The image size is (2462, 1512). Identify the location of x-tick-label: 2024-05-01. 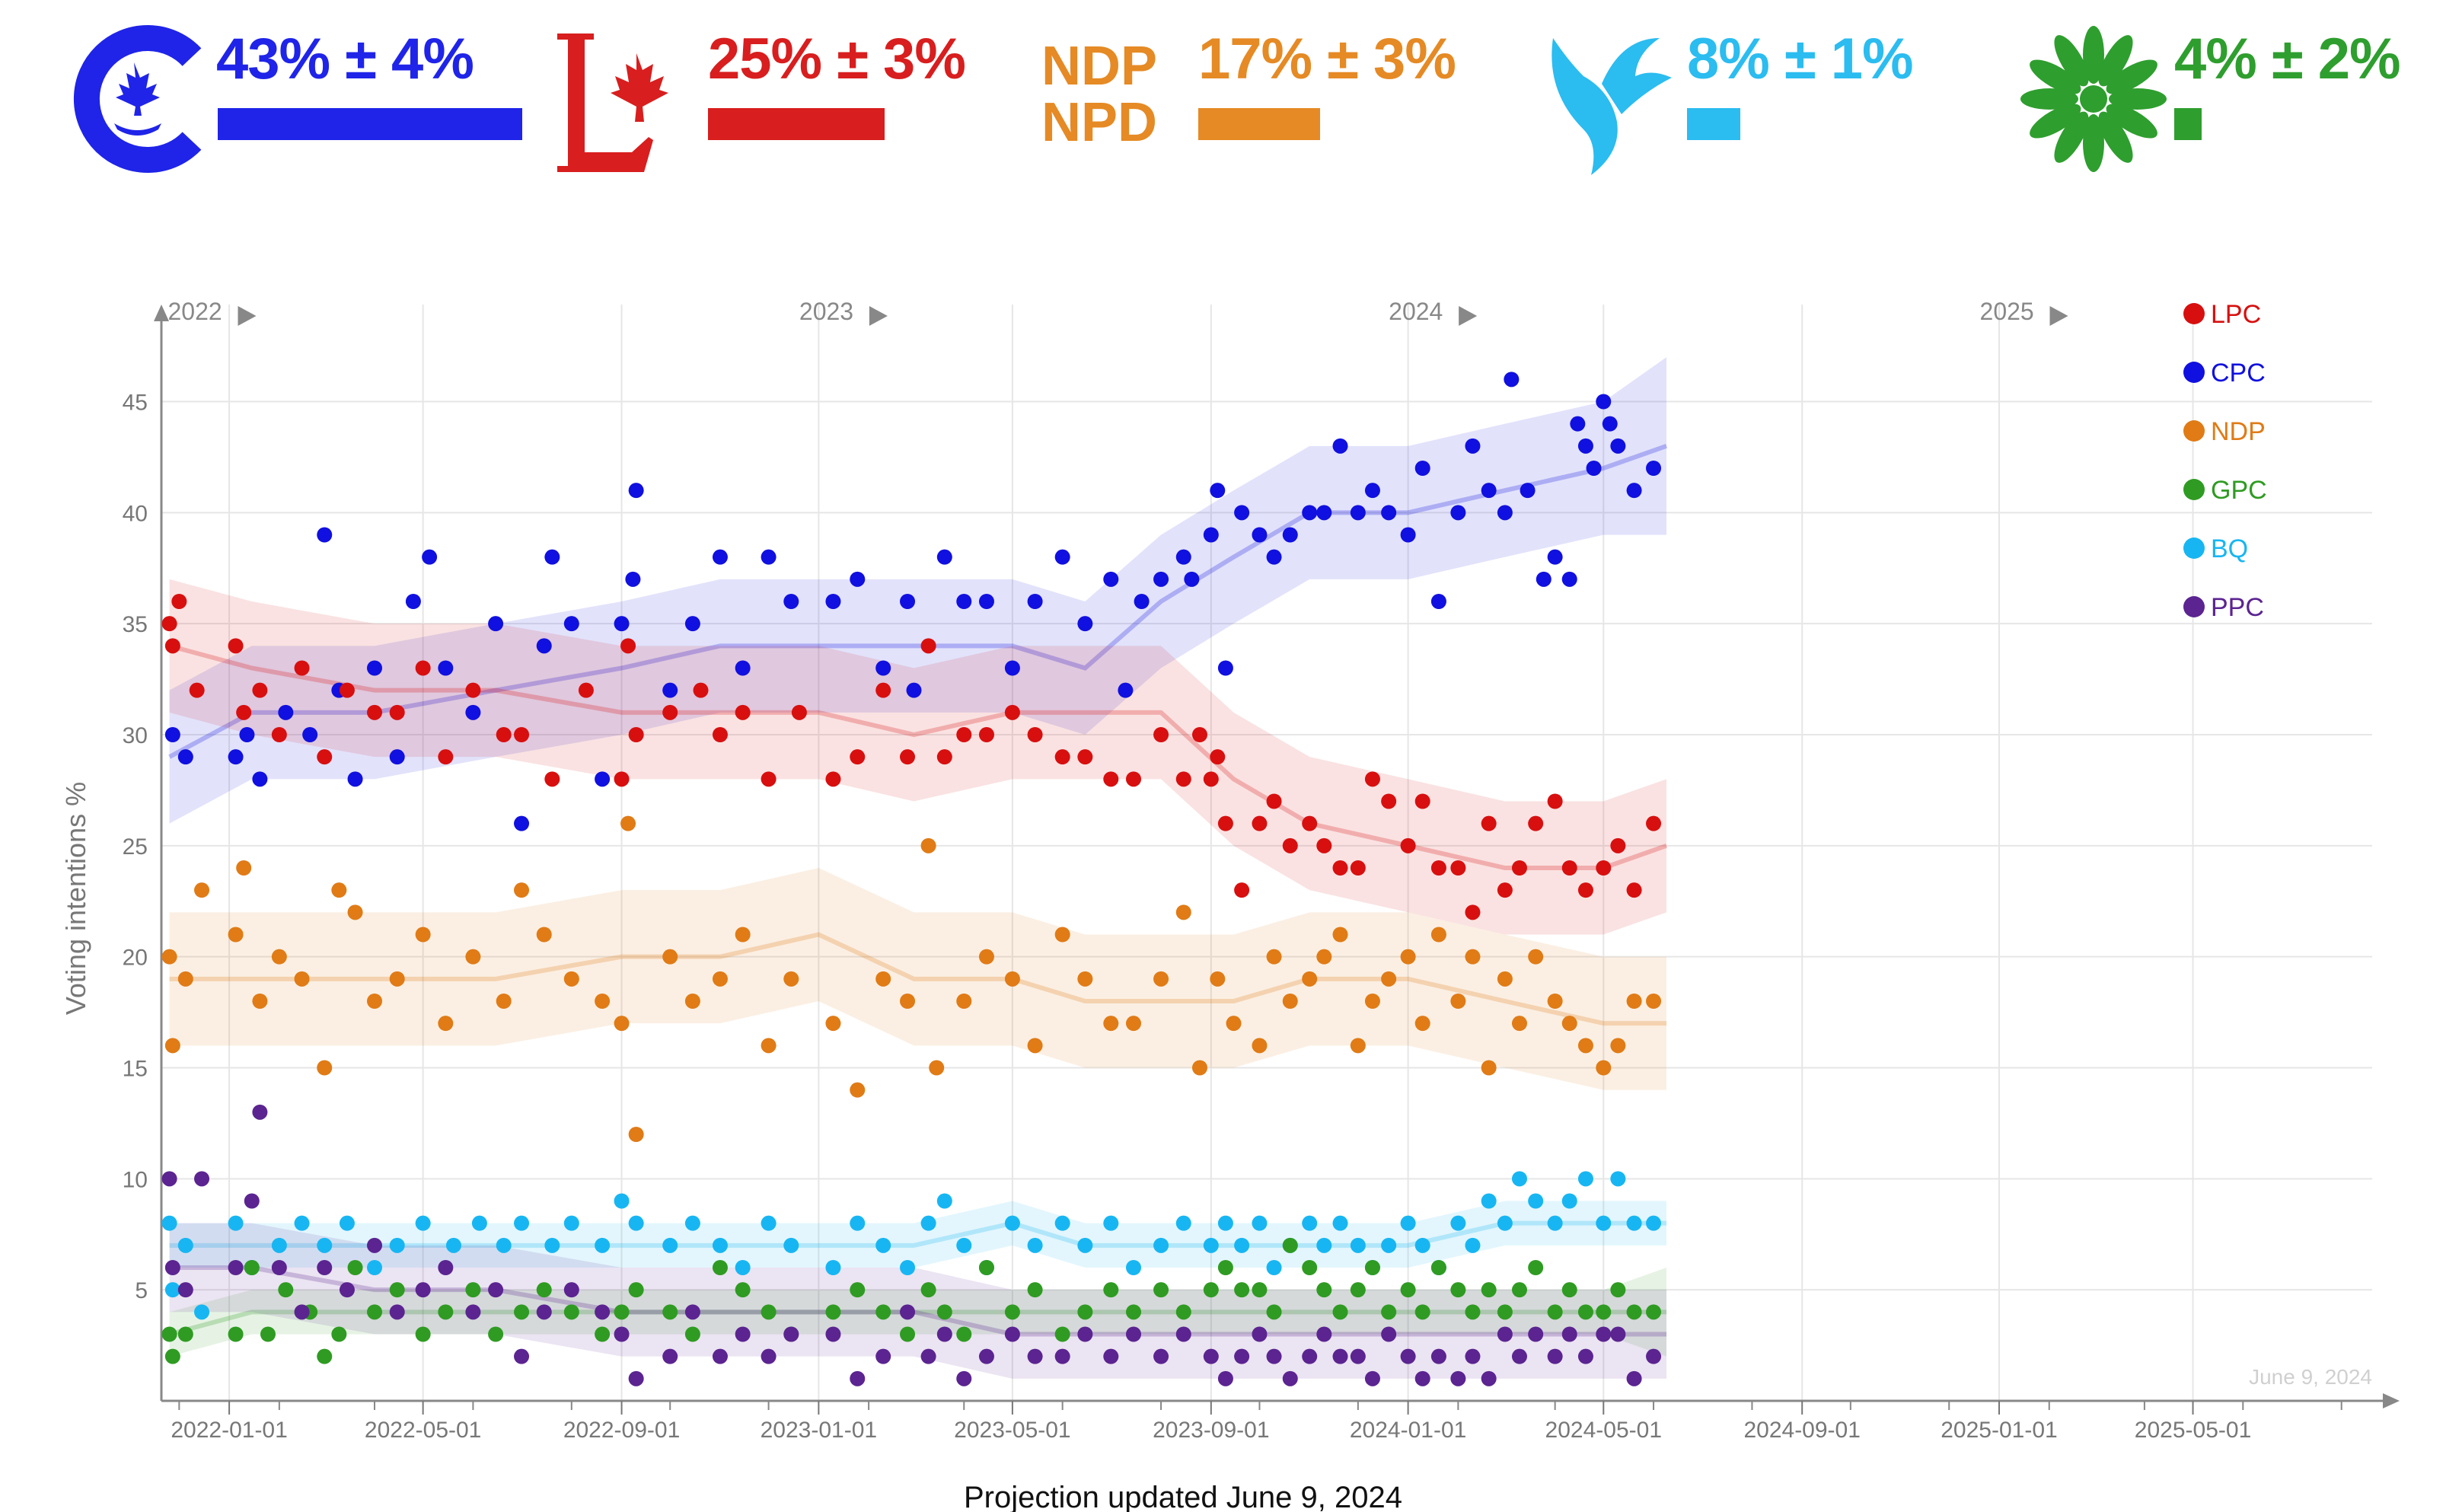
(1603, 1430).